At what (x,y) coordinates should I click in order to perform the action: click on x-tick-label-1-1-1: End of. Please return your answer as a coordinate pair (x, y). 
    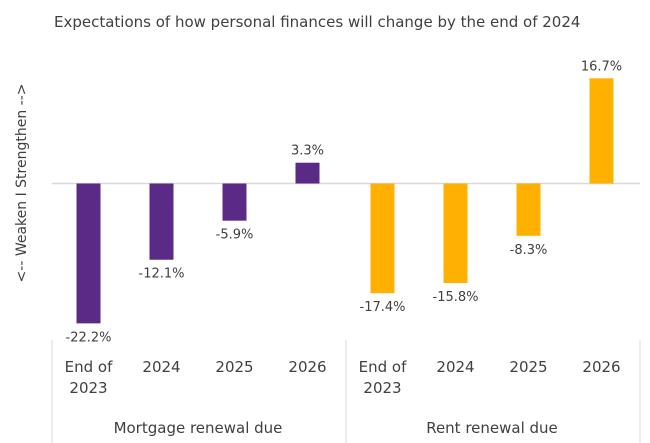
    Looking at the image, I should click on (89, 367).